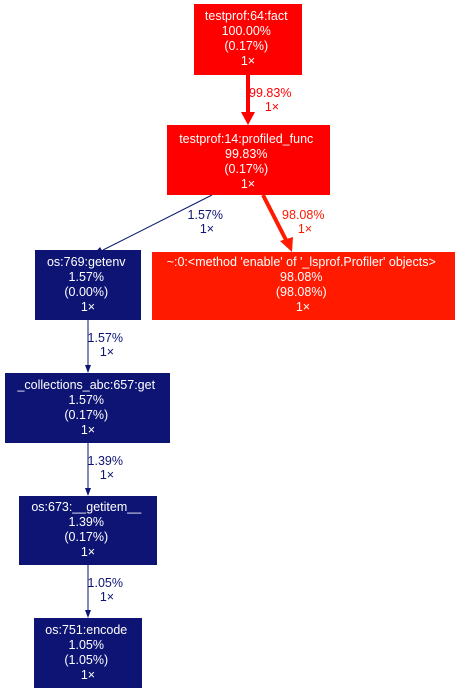 This screenshot has width=460, height=693. I want to click on svg-text: 1.39% 1×, so click(107, 468).